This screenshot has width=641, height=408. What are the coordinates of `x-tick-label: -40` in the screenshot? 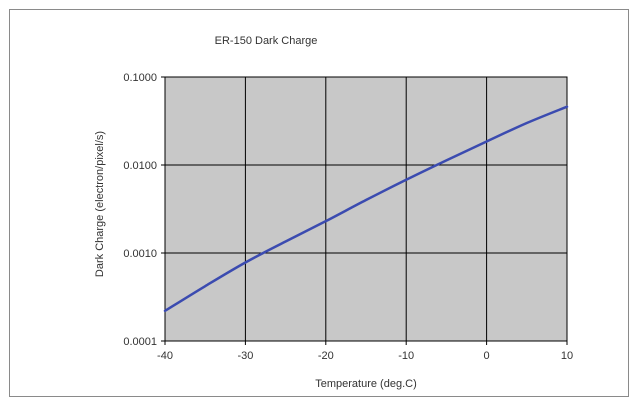 It's located at (165, 356).